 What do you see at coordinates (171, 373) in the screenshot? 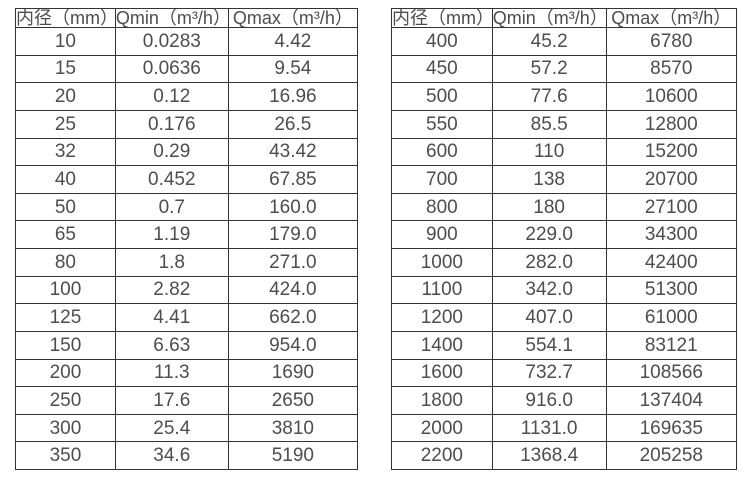
I see `qmin-cell: 11.3` at bounding box center [171, 373].